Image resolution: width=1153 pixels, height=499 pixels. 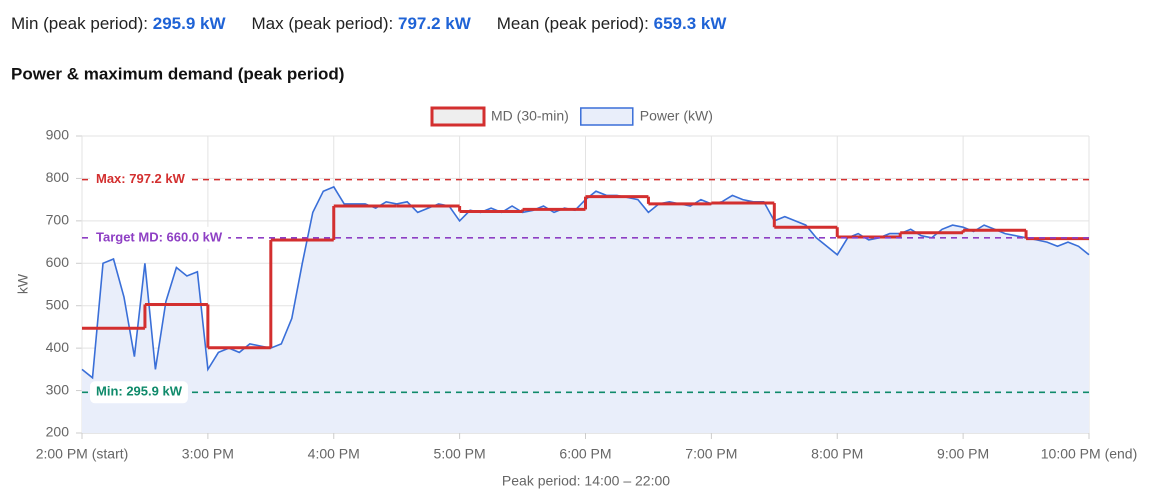 I want to click on x-tick-label: 9:00 PM, so click(x=963, y=454).